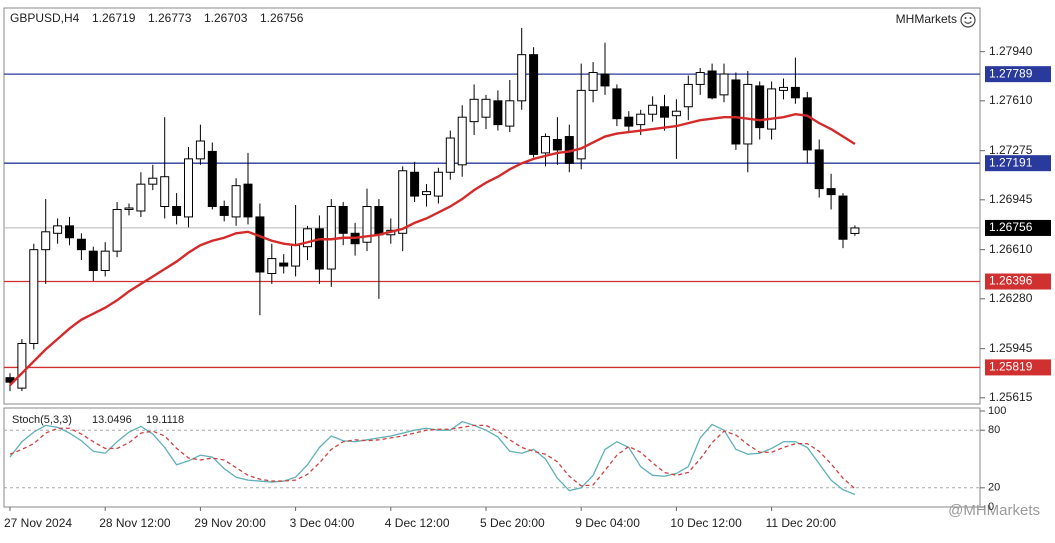  What do you see at coordinates (114, 18) in the screenshot?
I see `quote-open: 1.26719` at bounding box center [114, 18].